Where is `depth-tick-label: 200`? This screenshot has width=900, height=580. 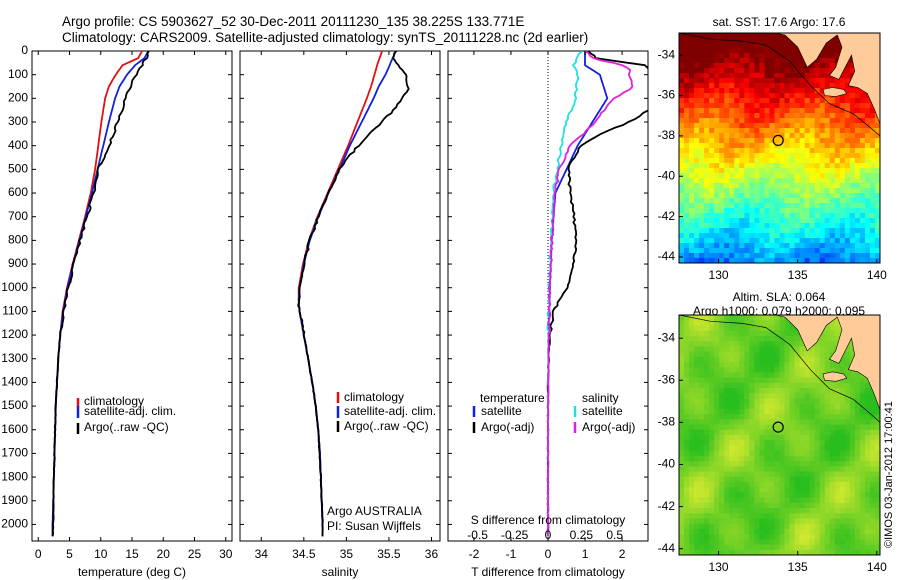 depth-tick-label: 200 is located at coordinates (18, 98).